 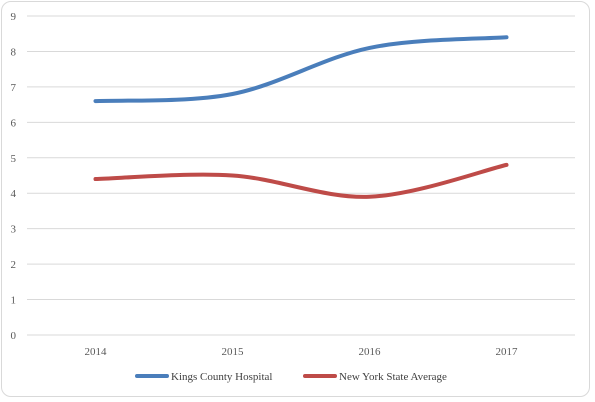 I want to click on y-tick-label: 6, so click(x=14, y=123).